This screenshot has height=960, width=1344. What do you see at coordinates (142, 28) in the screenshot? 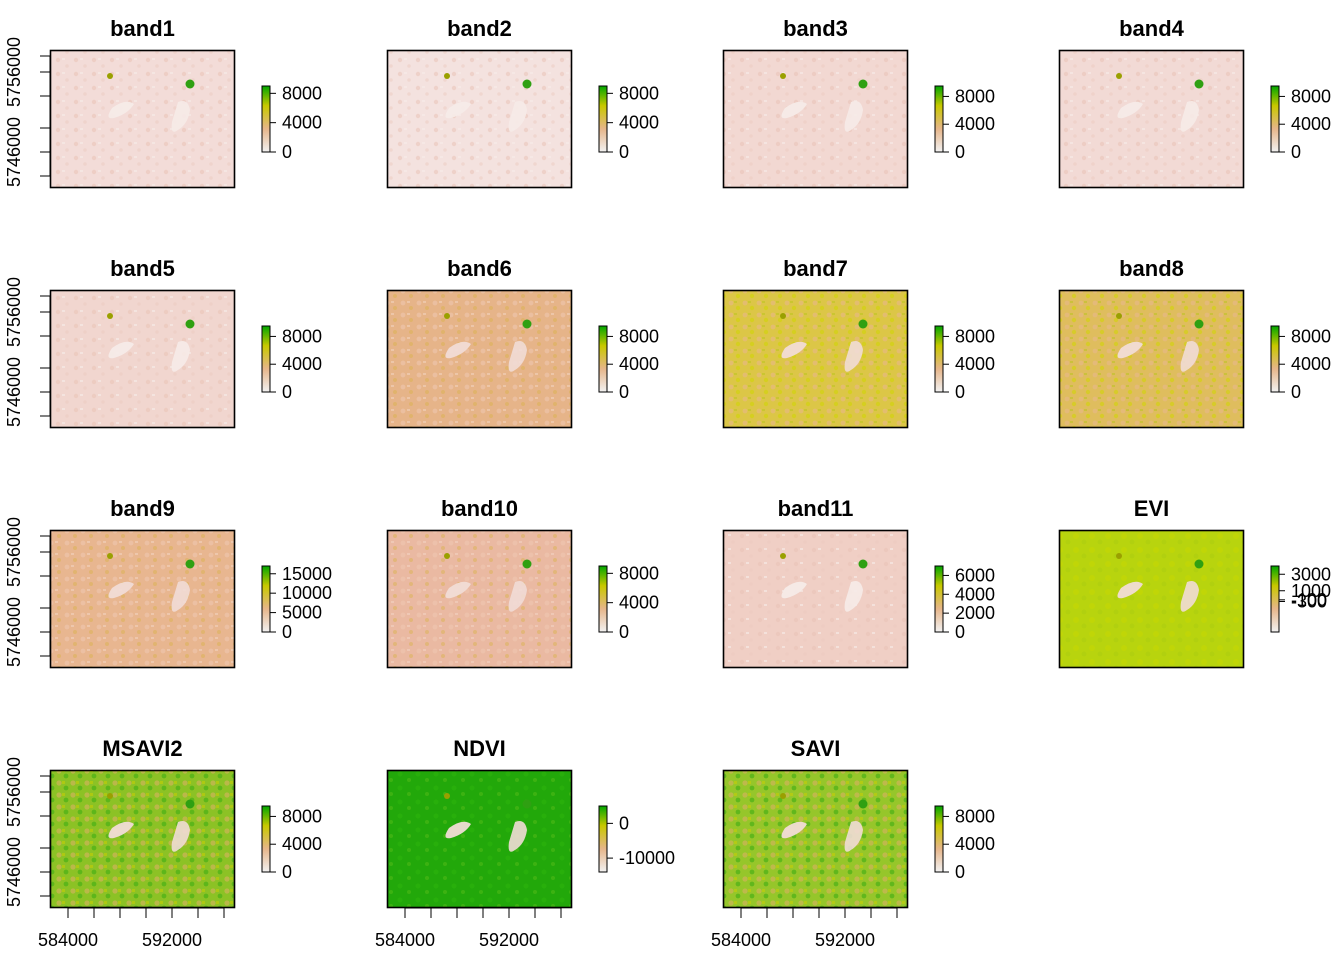
I see `panel-title: band1` at bounding box center [142, 28].